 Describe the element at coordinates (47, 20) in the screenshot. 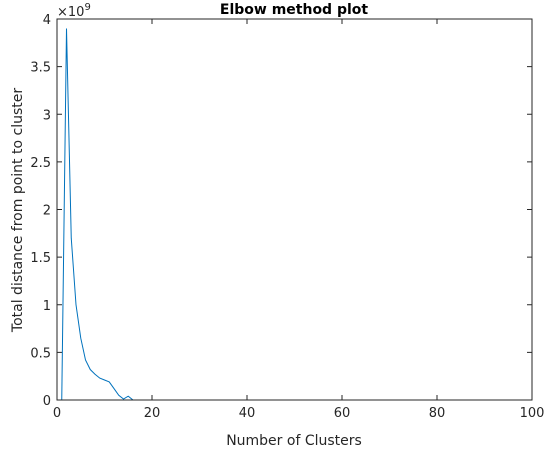

I see `y-tick-label: 4` at that location.